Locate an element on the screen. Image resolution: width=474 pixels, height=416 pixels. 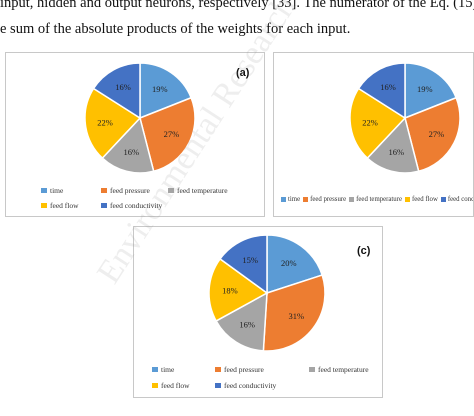
pie-chart-b: 19% 27% 16% 22% 16% is located at coordinates (405, 118).